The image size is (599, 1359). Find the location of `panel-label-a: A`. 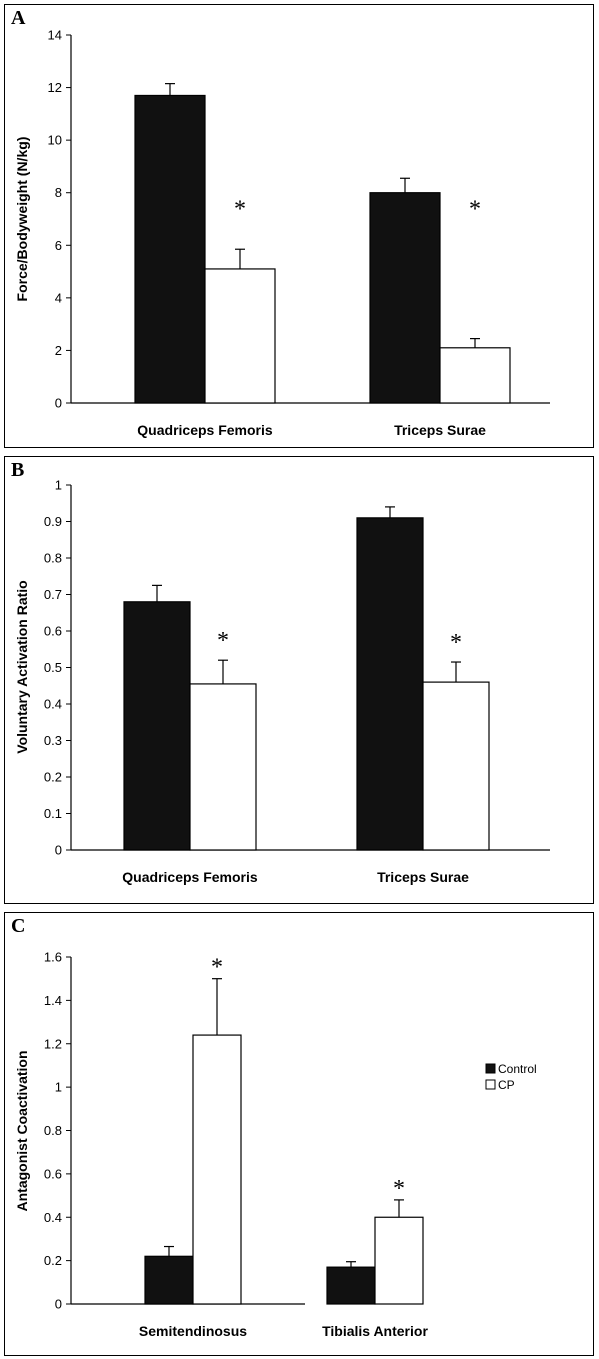

panel-label-a: A is located at coordinates (18, 18).